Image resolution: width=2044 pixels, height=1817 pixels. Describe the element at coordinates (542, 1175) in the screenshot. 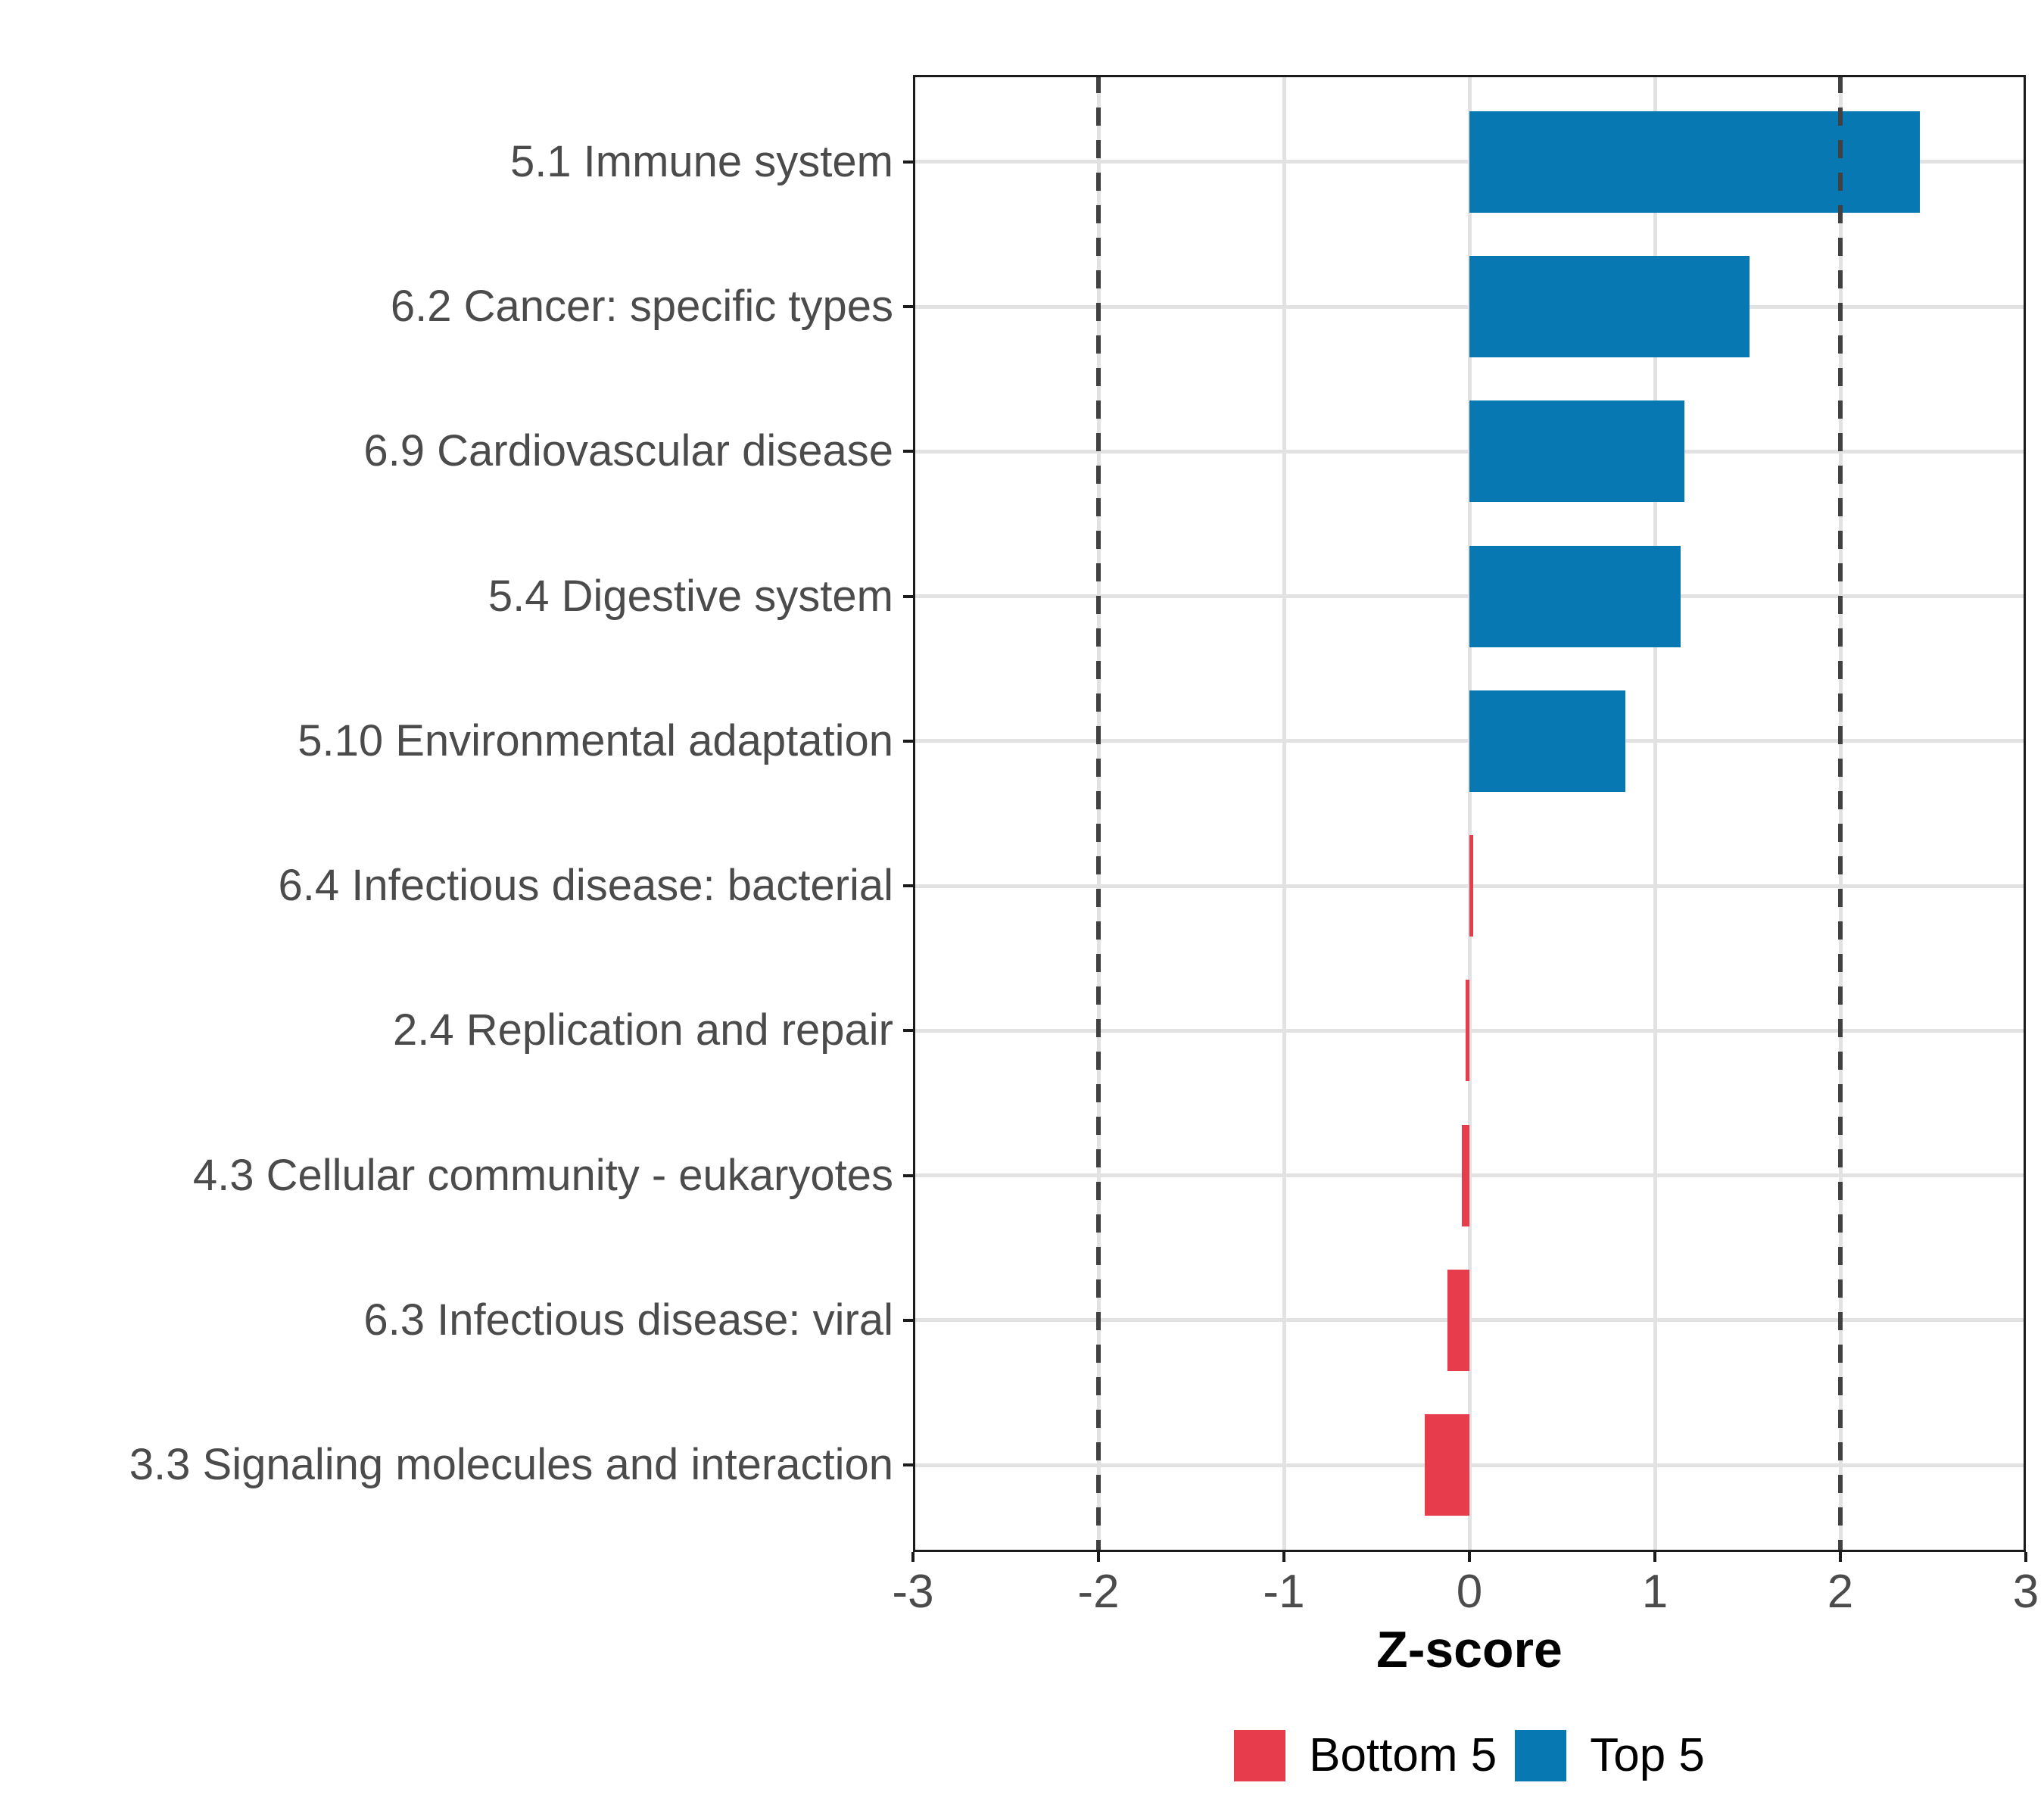

I see `category-label: 4.3 Cellular community - eukaryotes` at that location.